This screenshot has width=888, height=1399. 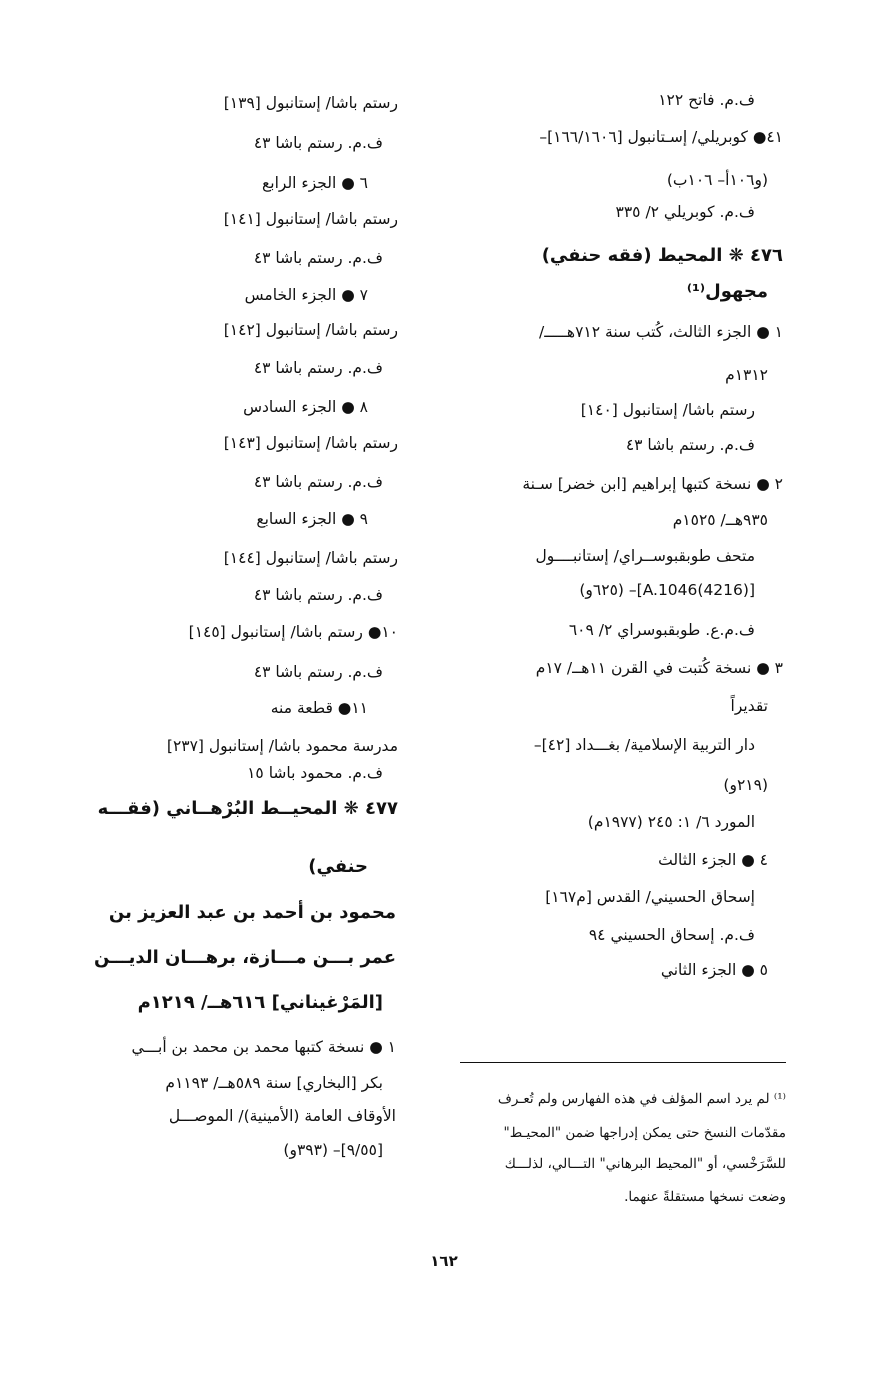 I want to click on text-line: ف.م. إسحاق الحسيني ٩٤, so click(x=671, y=935).